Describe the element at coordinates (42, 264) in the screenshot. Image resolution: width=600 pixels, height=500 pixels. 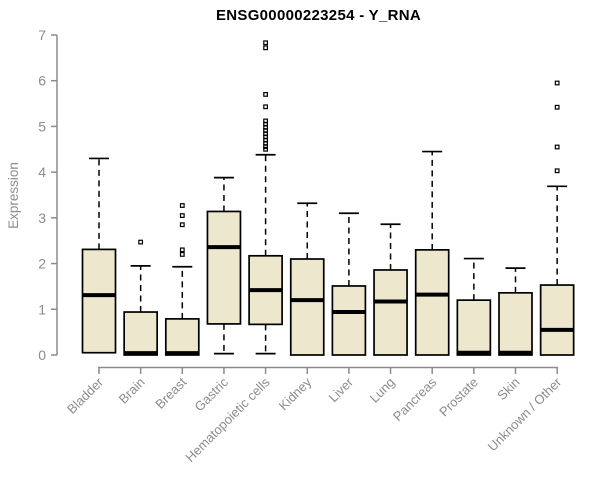
I see `y-tick-label: 2` at that location.